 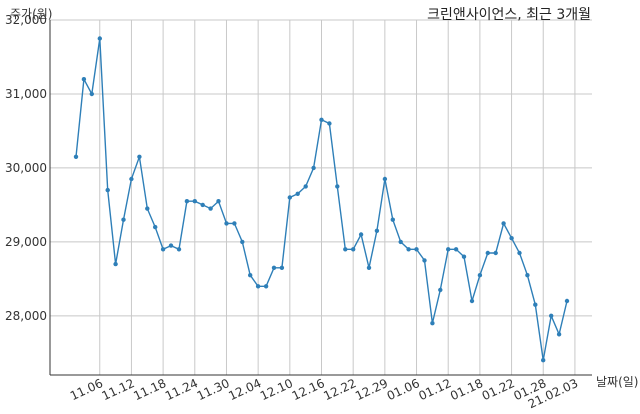 I want to click on y-tick-label: 31,000, so click(x=26, y=94).